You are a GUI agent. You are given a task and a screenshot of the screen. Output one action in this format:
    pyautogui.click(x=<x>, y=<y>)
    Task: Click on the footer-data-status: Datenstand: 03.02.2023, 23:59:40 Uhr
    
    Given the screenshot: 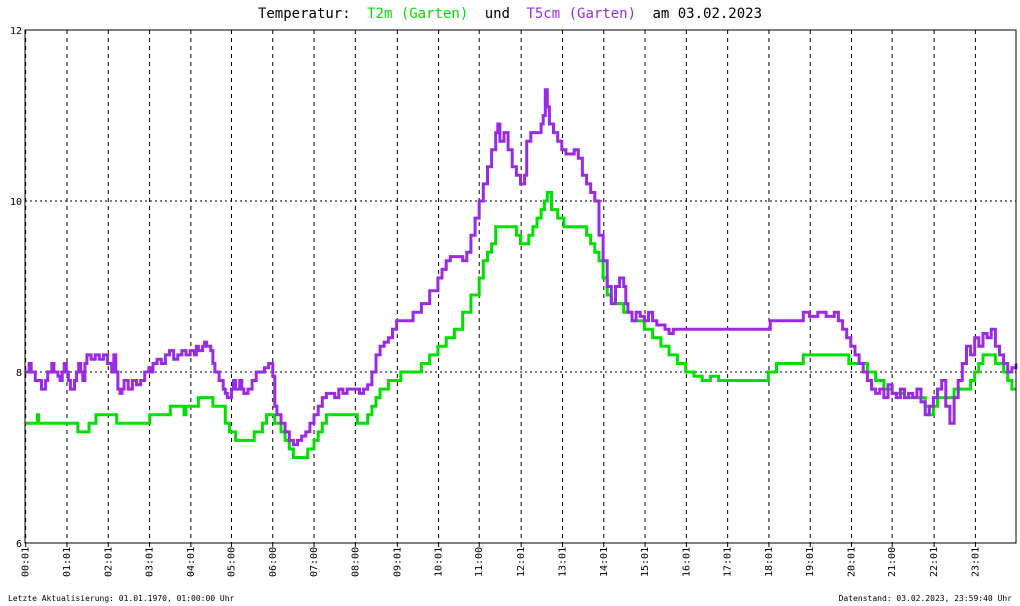 What is the action you would take?
    pyautogui.click(x=926, y=598)
    